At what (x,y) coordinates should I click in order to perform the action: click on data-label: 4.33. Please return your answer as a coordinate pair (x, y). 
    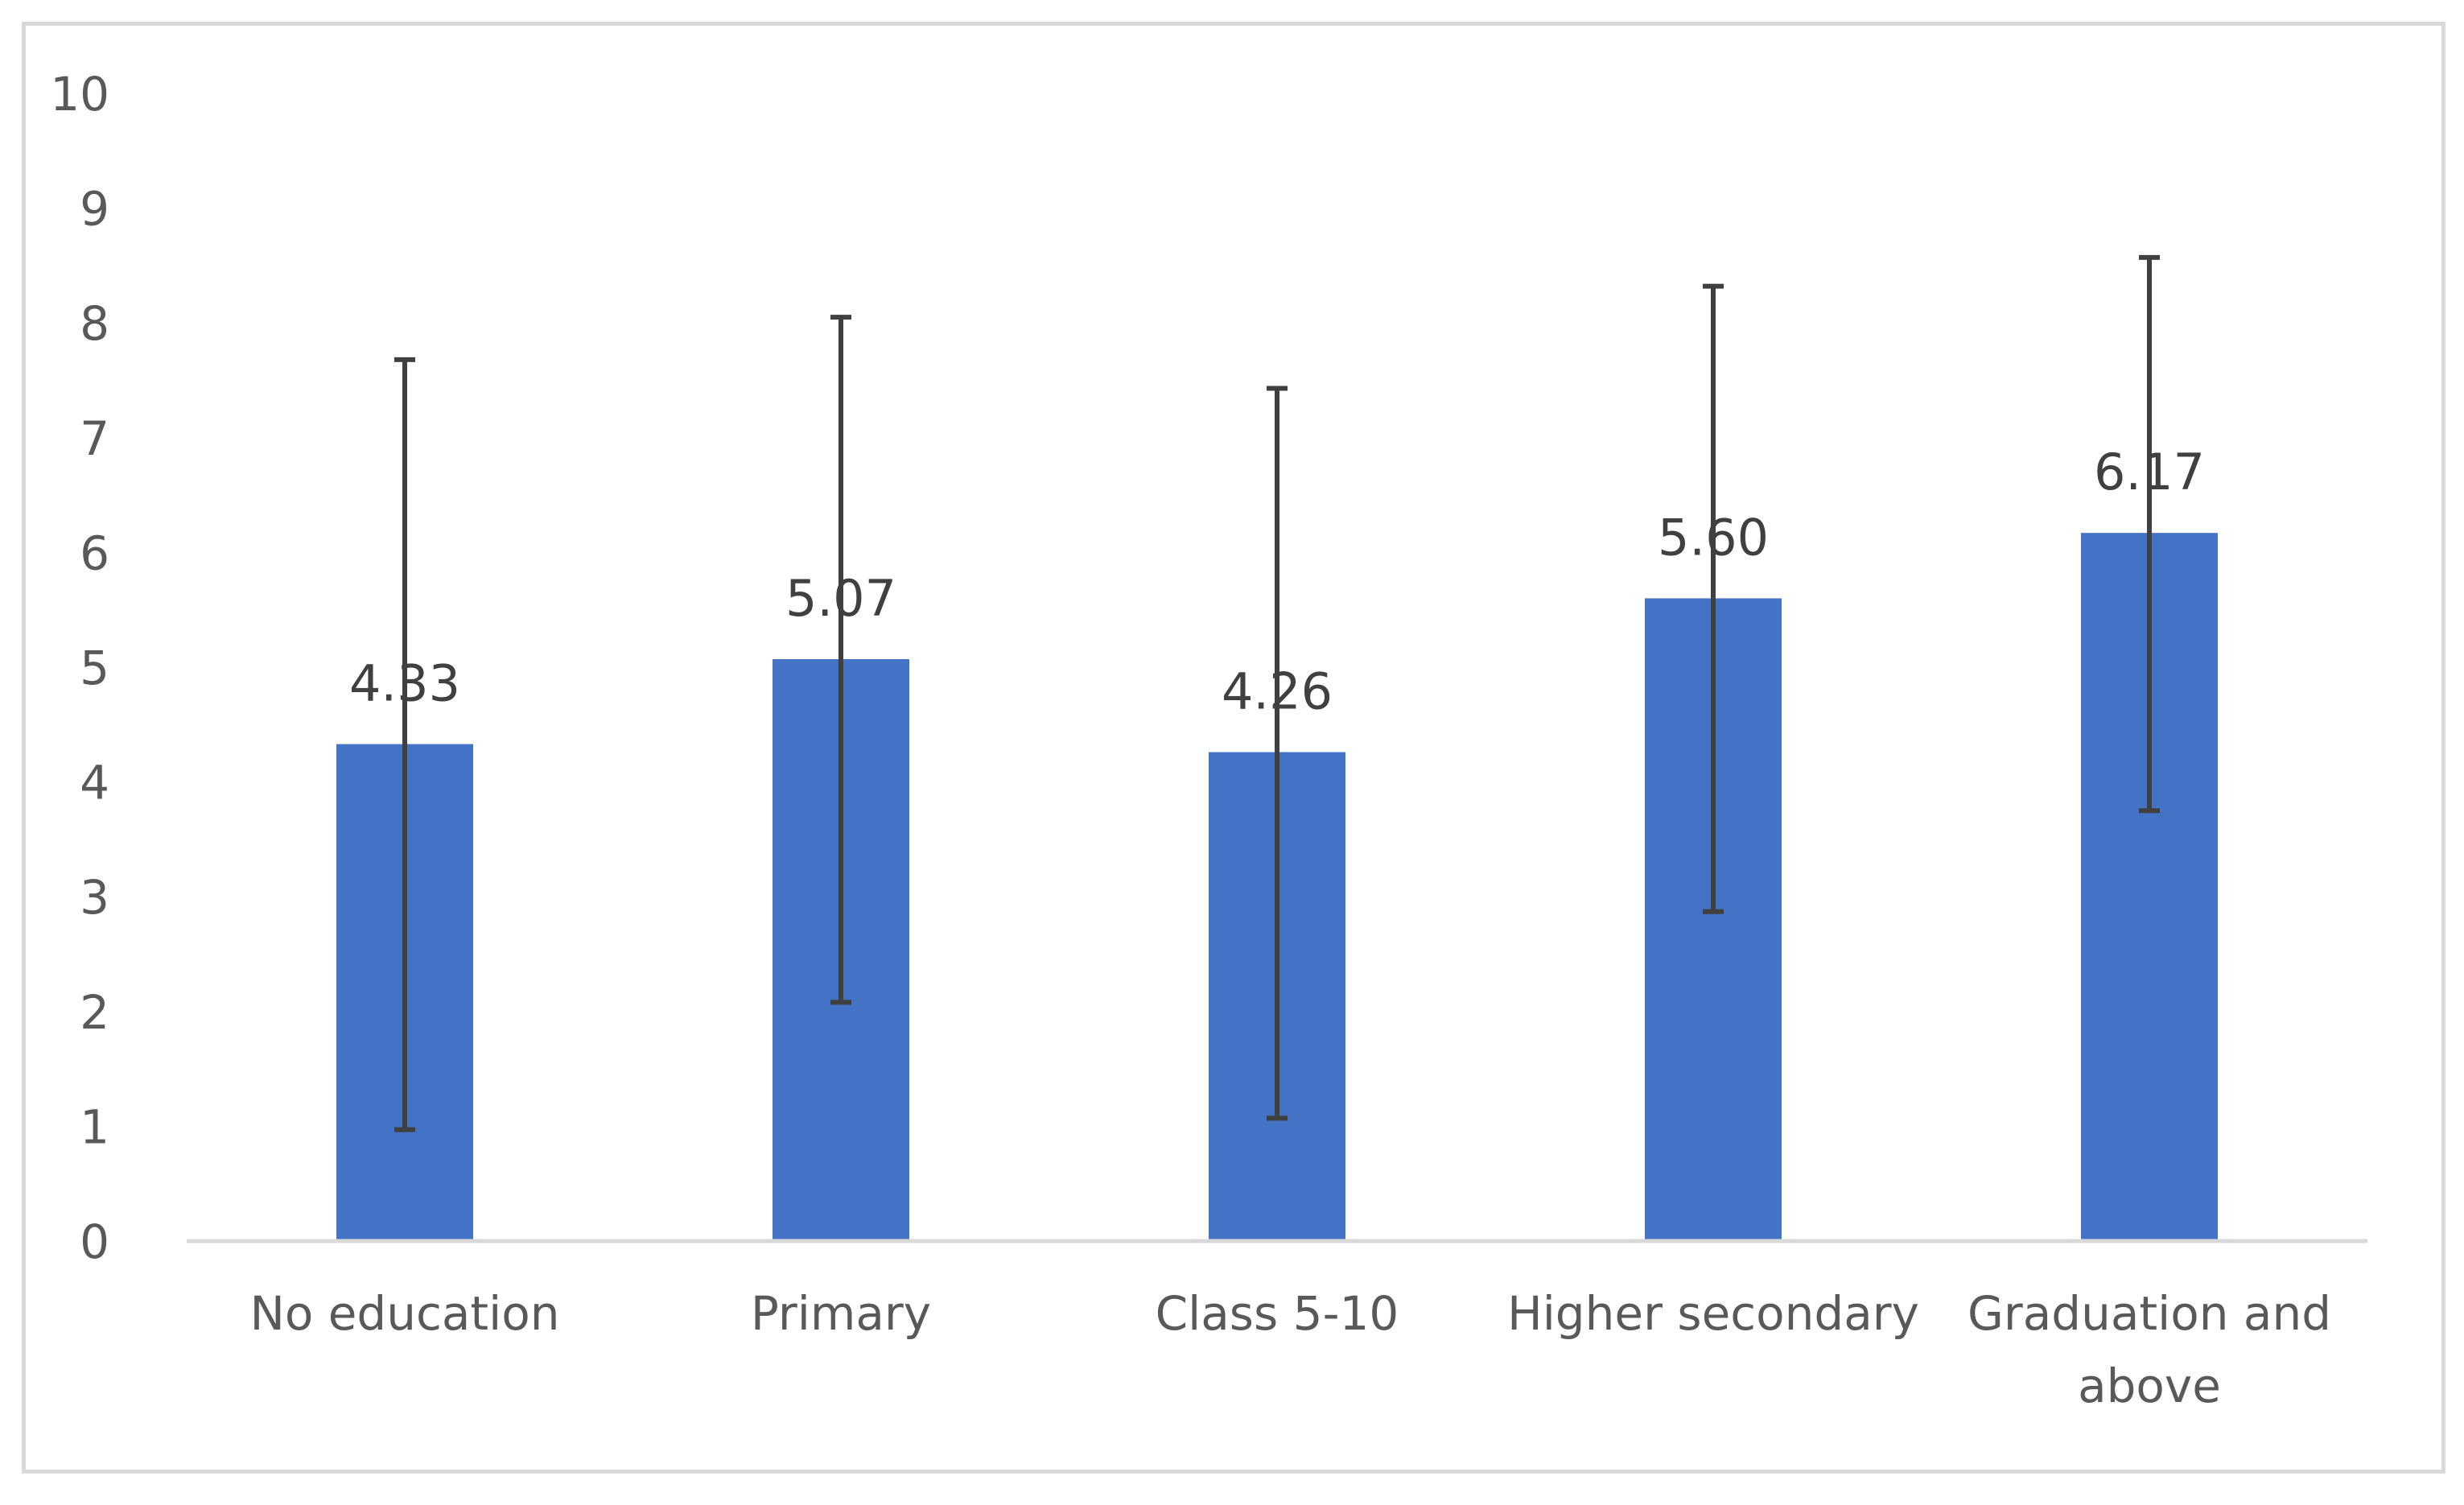
    Looking at the image, I should click on (404, 683).